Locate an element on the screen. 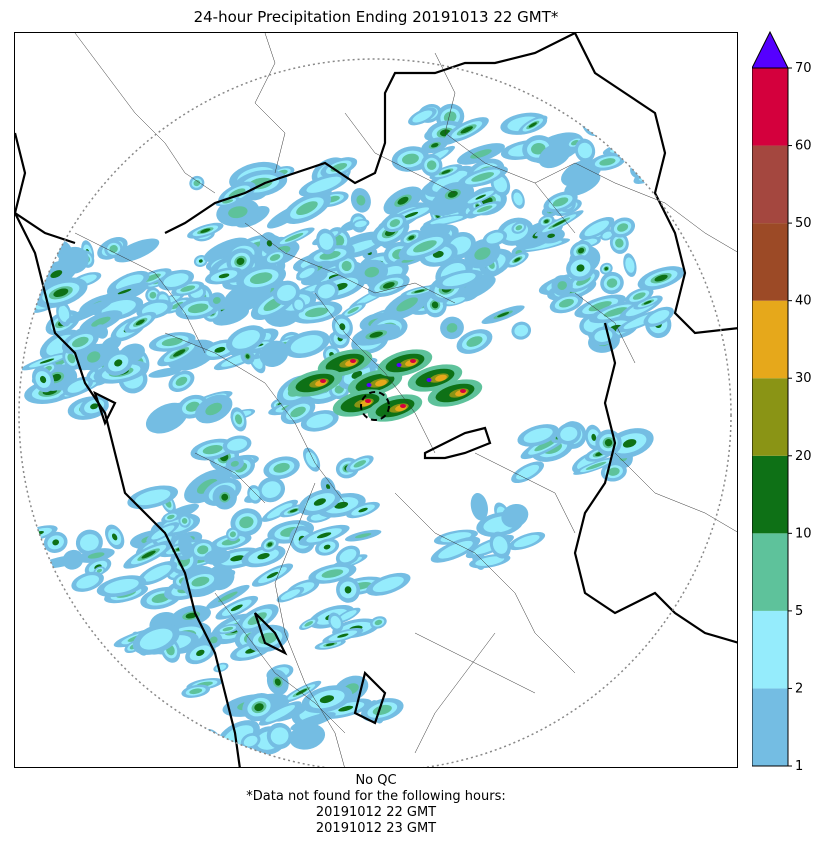 The image size is (825, 845). colorbar-tick-label: 20 is located at coordinates (803, 456).